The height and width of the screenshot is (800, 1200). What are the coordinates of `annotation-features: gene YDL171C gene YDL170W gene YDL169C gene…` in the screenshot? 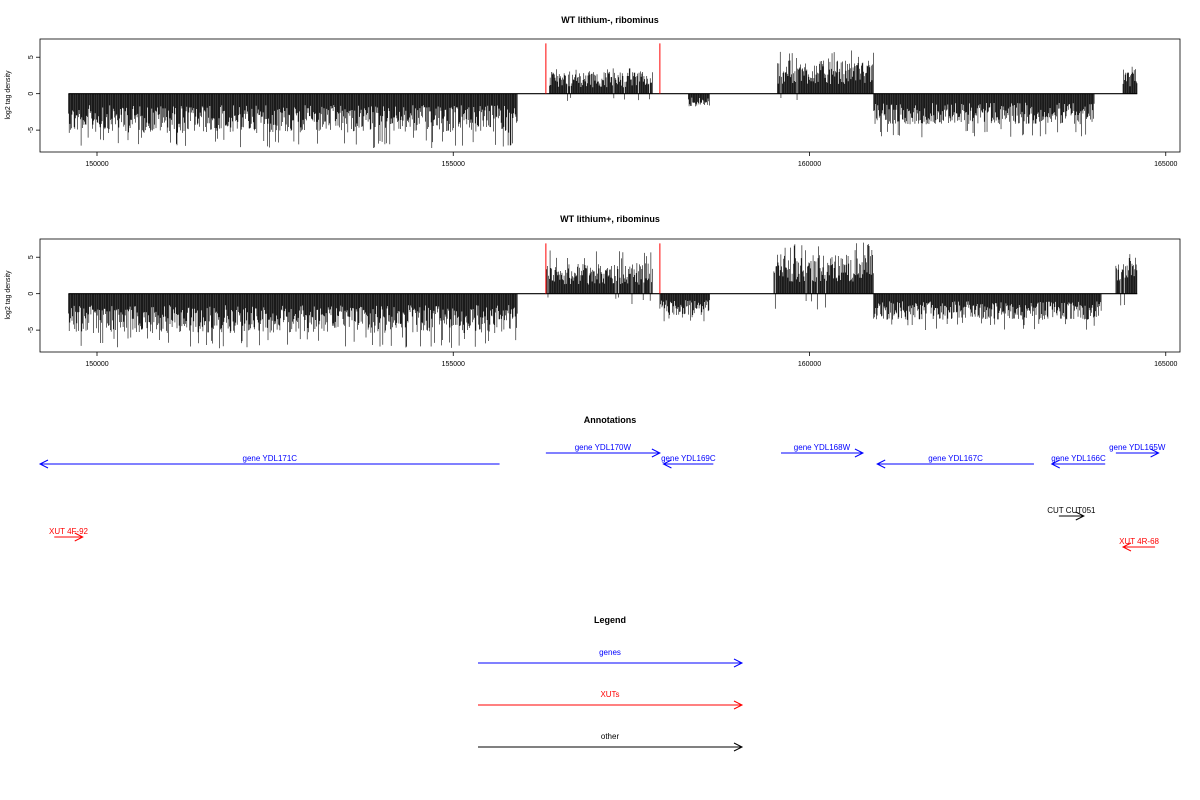 It's located at (602, 497).